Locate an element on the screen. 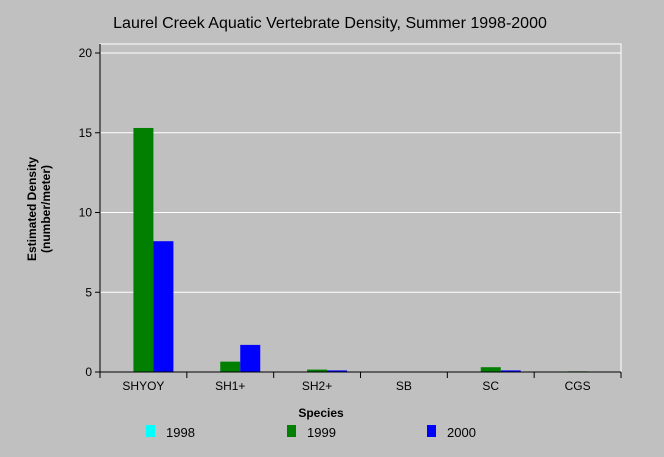 This screenshot has height=457, width=664. legend-label-2000: 2000 is located at coordinates (461, 432).